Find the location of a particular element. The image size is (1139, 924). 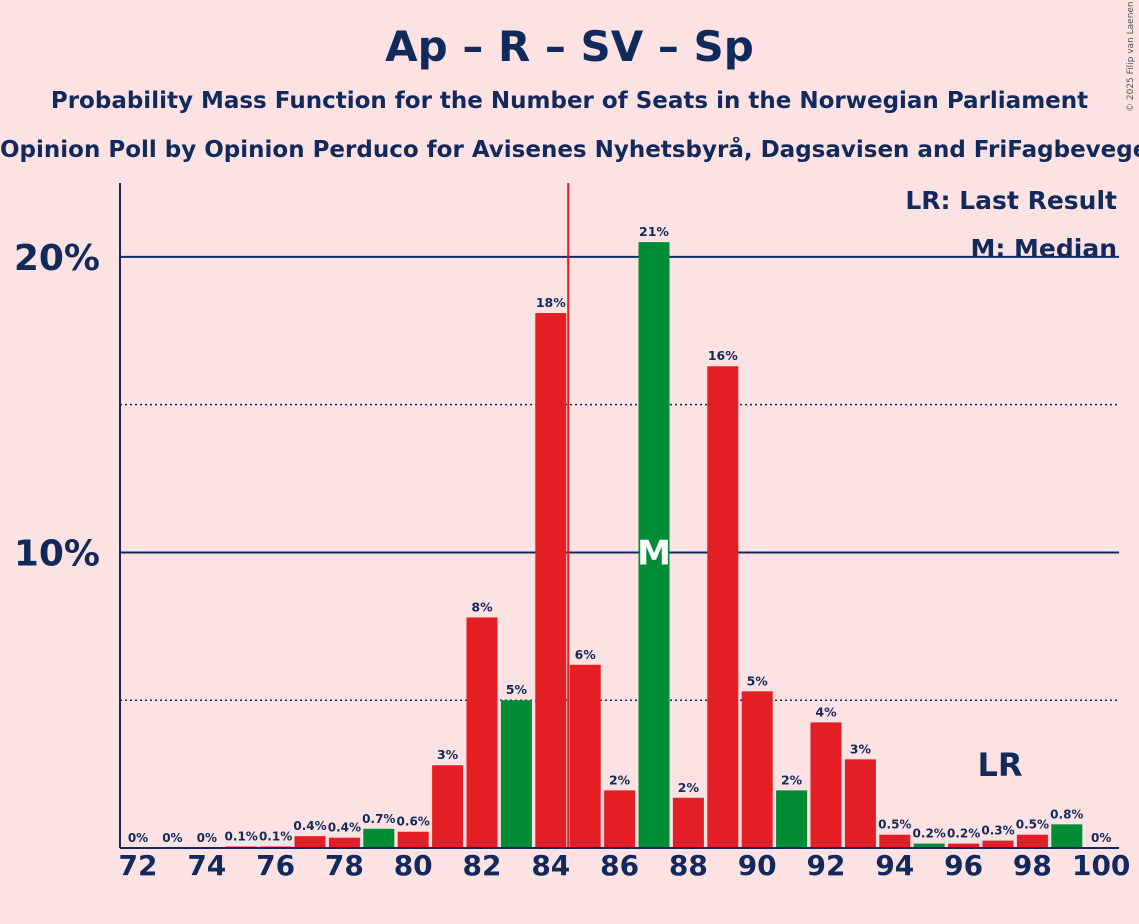

bar-label-seat-77: 0.4% is located at coordinates (309, 826).